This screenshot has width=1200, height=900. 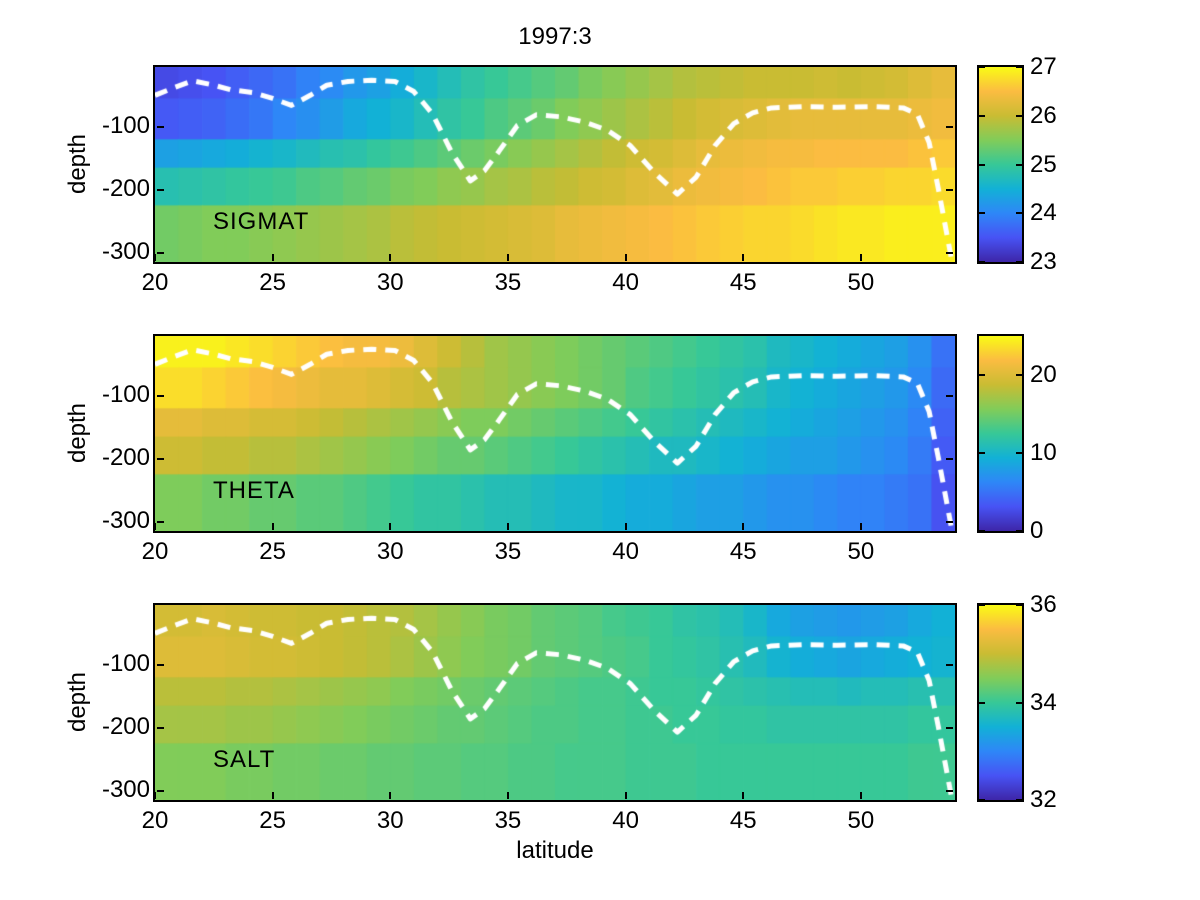 I want to click on xlabel-latitude: latitude, so click(x=555, y=850).